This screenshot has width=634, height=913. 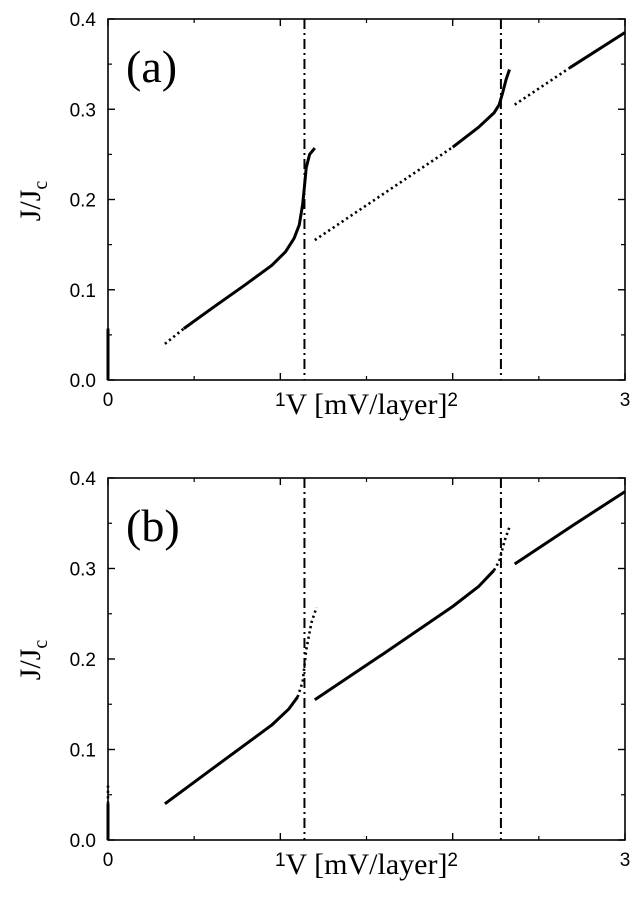 What do you see at coordinates (153, 525) in the screenshot?
I see `panel-label: (b)` at bounding box center [153, 525].